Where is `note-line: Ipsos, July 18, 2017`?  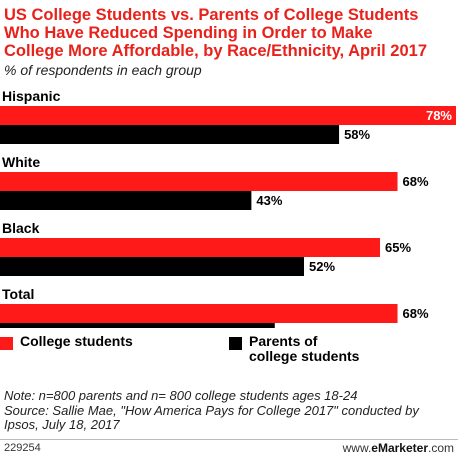 note-line: Ipsos, July 18, 2017 is located at coordinates (62, 424).